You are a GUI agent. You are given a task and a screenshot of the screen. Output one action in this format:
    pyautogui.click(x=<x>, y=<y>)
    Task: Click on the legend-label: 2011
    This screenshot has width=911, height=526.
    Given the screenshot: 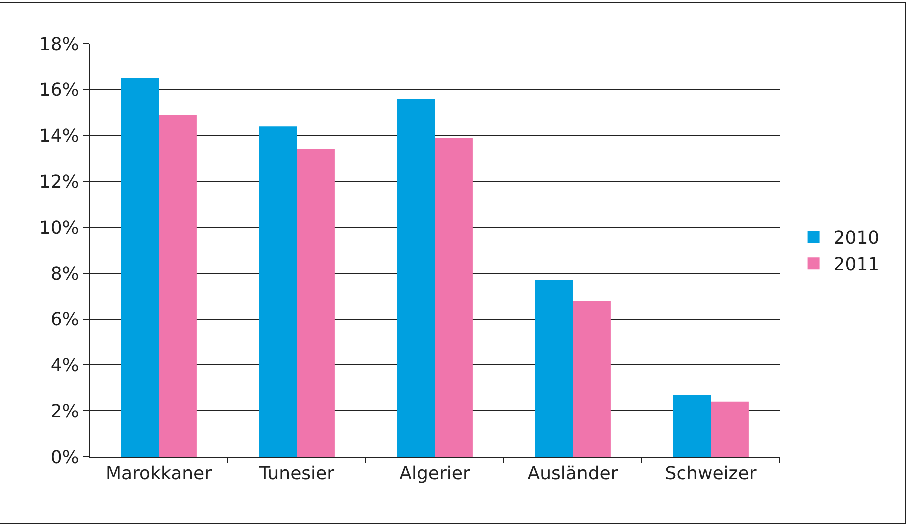 What is the action you would take?
    pyautogui.click(x=857, y=265)
    